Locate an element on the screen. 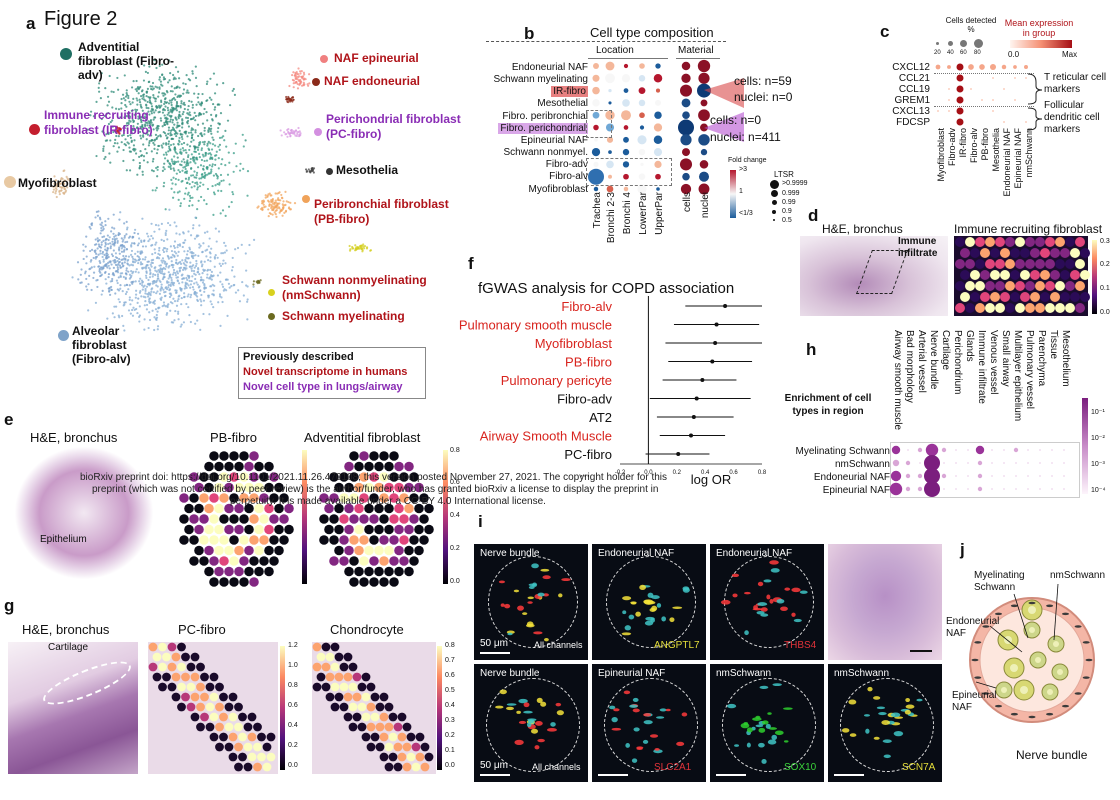 The image size is (1120, 800). panel-g-letter: g is located at coordinates (9, 605).